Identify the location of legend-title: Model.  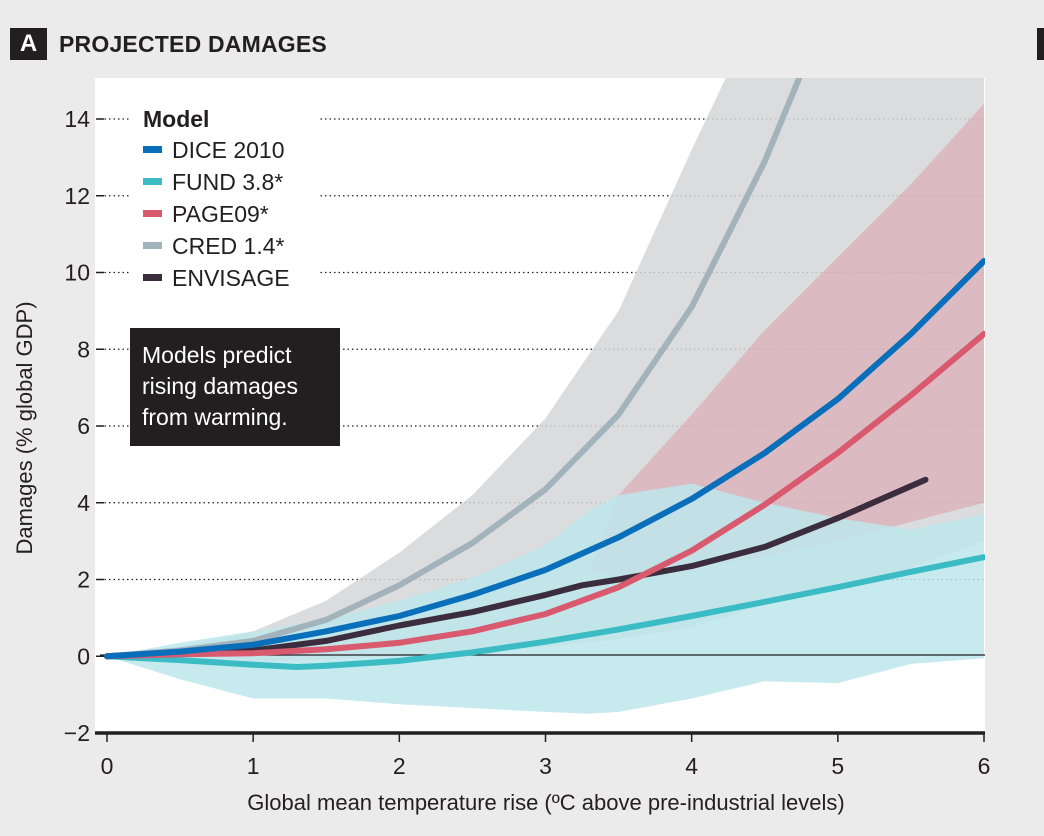
(176, 119).